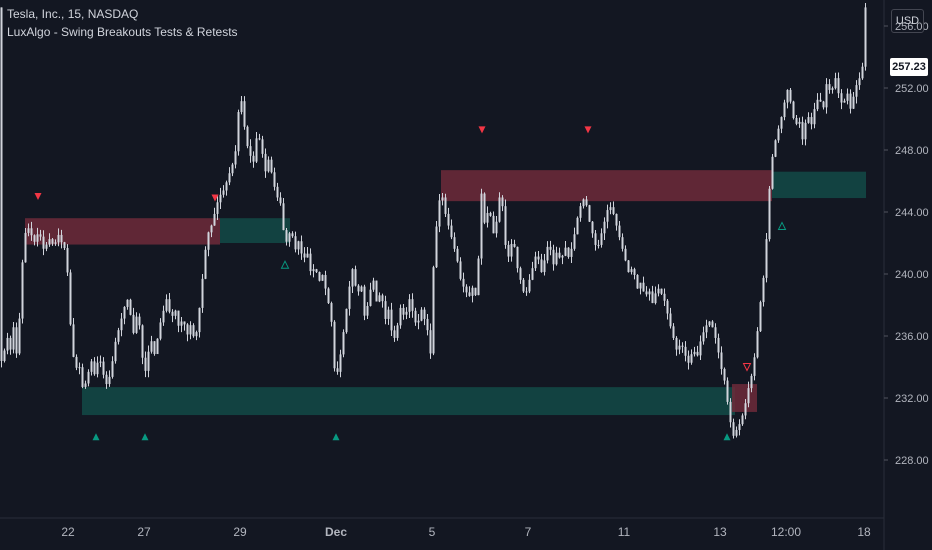 The image size is (932, 550). What do you see at coordinates (909, 67) in the screenshot?
I see `last-price-label: 257.23` at bounding box center [909, 67].